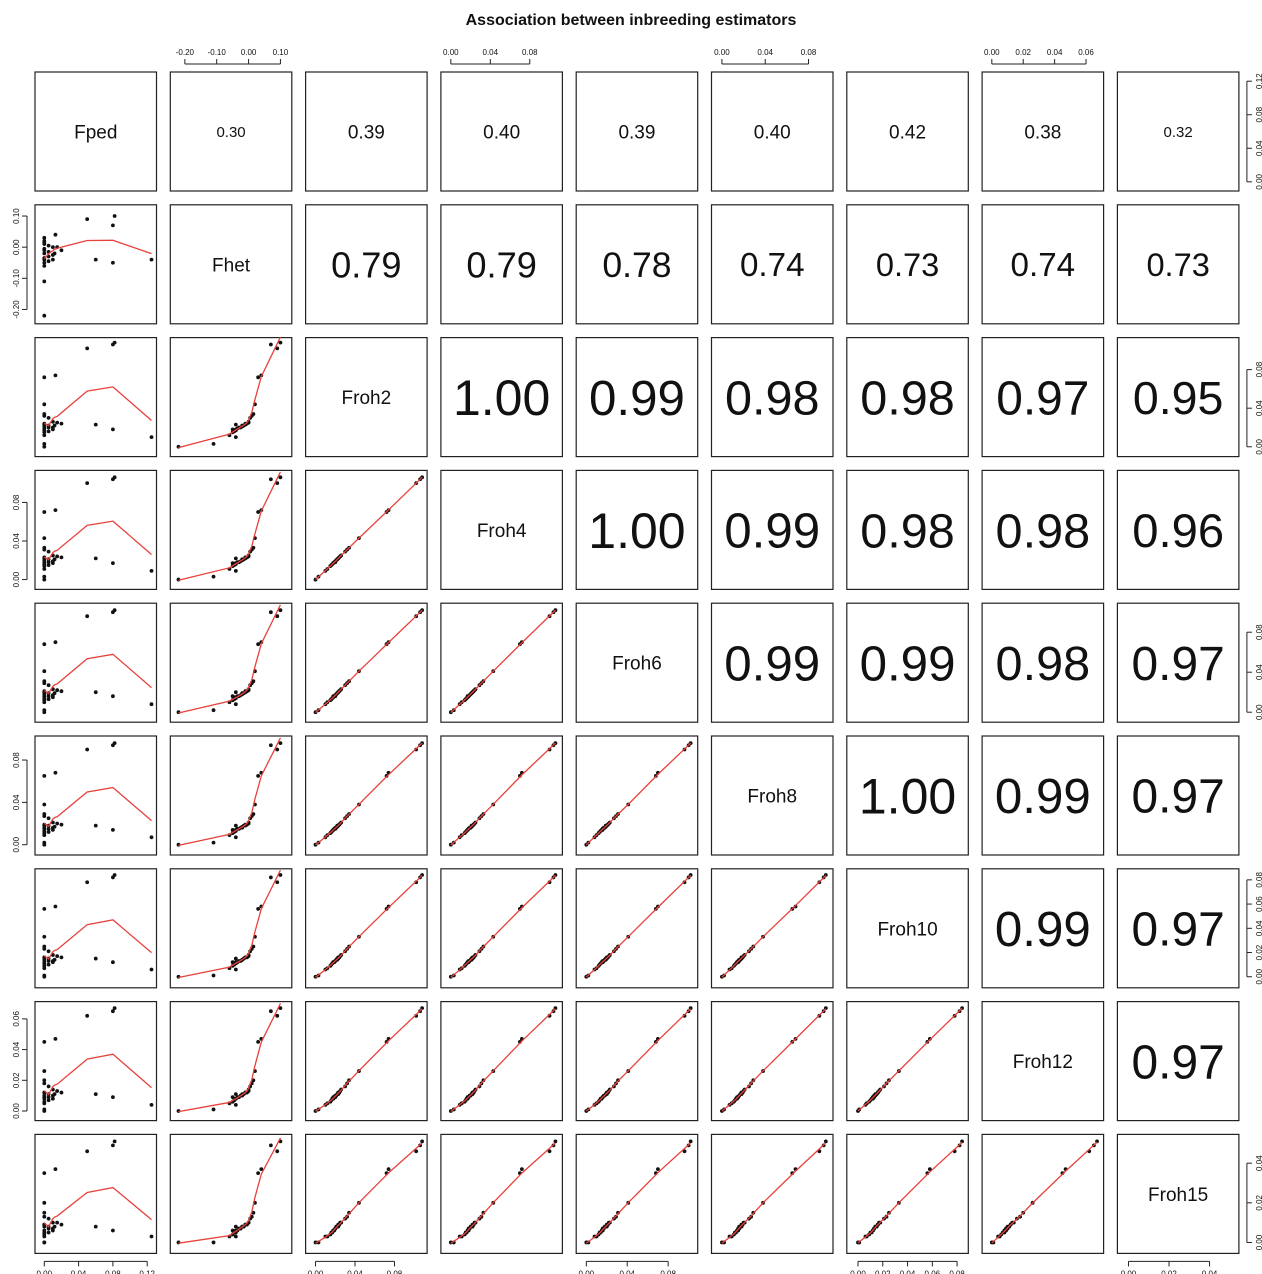 The image size is (1262, 1274). I want to click on panel-Froh4-Froh8: 0.99, so click(772, 529).